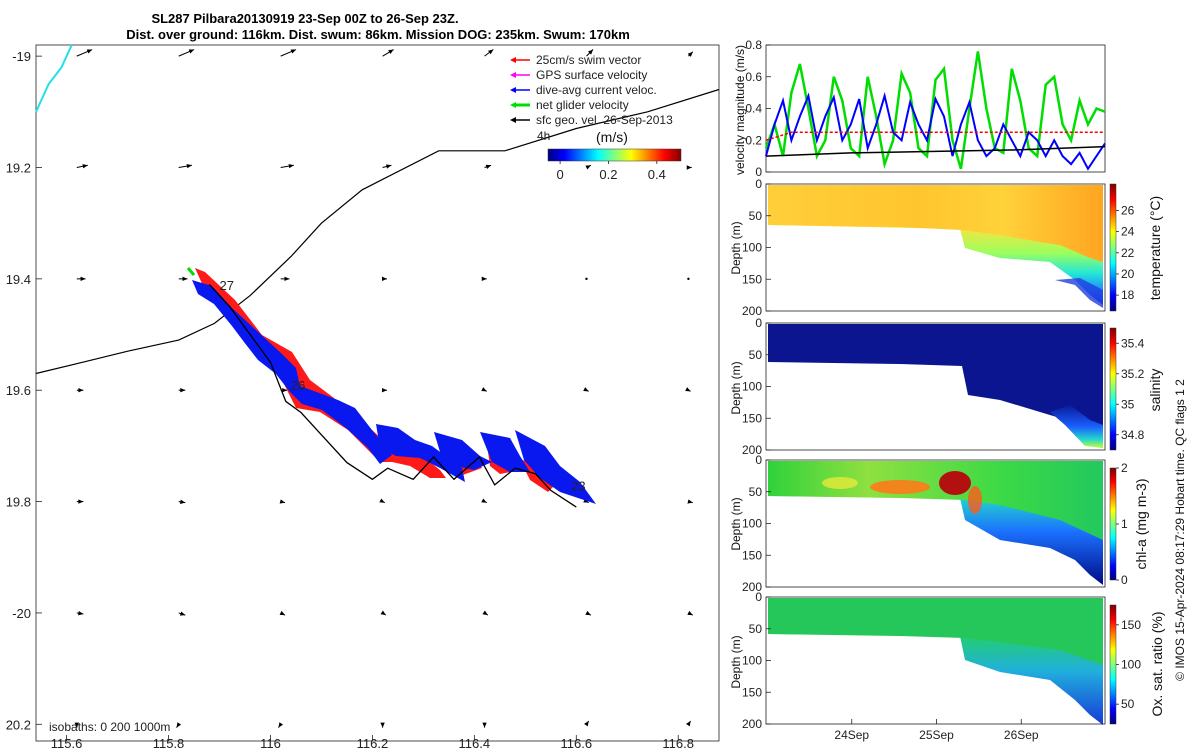 The height and width of the screenshot is (750, 1200). What do you see at coordinates (1128, 704) in the screenshot?
I see `colorbar-tick-label: 50` at bounding box center [1128, 704].